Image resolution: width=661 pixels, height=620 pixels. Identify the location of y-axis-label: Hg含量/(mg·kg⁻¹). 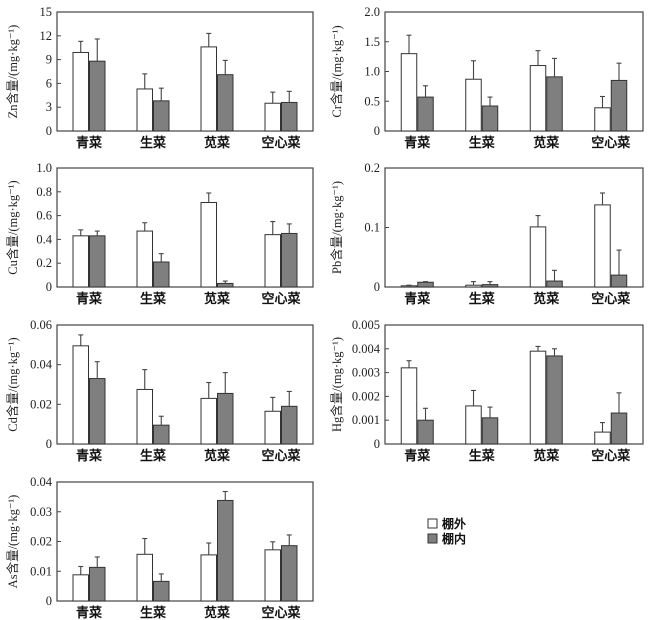
(336, 384).